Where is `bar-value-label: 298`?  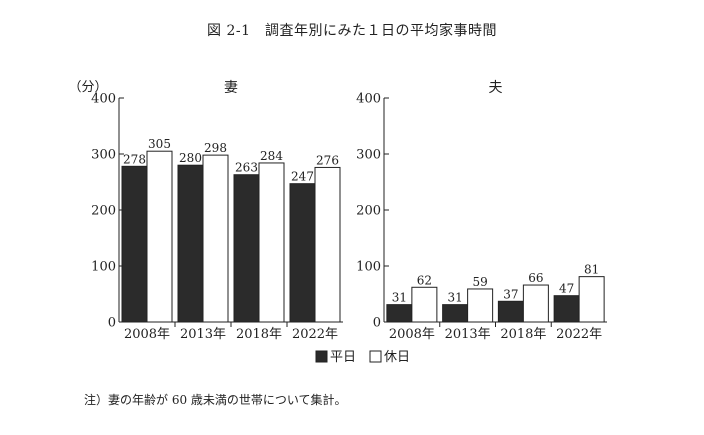 bar-value-label: 298 is located at coordinates (215, 148).